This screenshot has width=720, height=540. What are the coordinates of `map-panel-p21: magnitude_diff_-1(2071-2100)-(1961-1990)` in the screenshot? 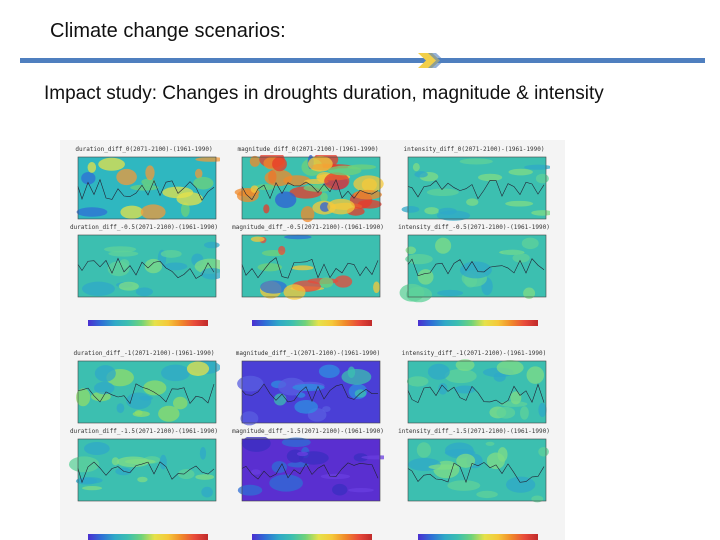 It's located at (308, 390).